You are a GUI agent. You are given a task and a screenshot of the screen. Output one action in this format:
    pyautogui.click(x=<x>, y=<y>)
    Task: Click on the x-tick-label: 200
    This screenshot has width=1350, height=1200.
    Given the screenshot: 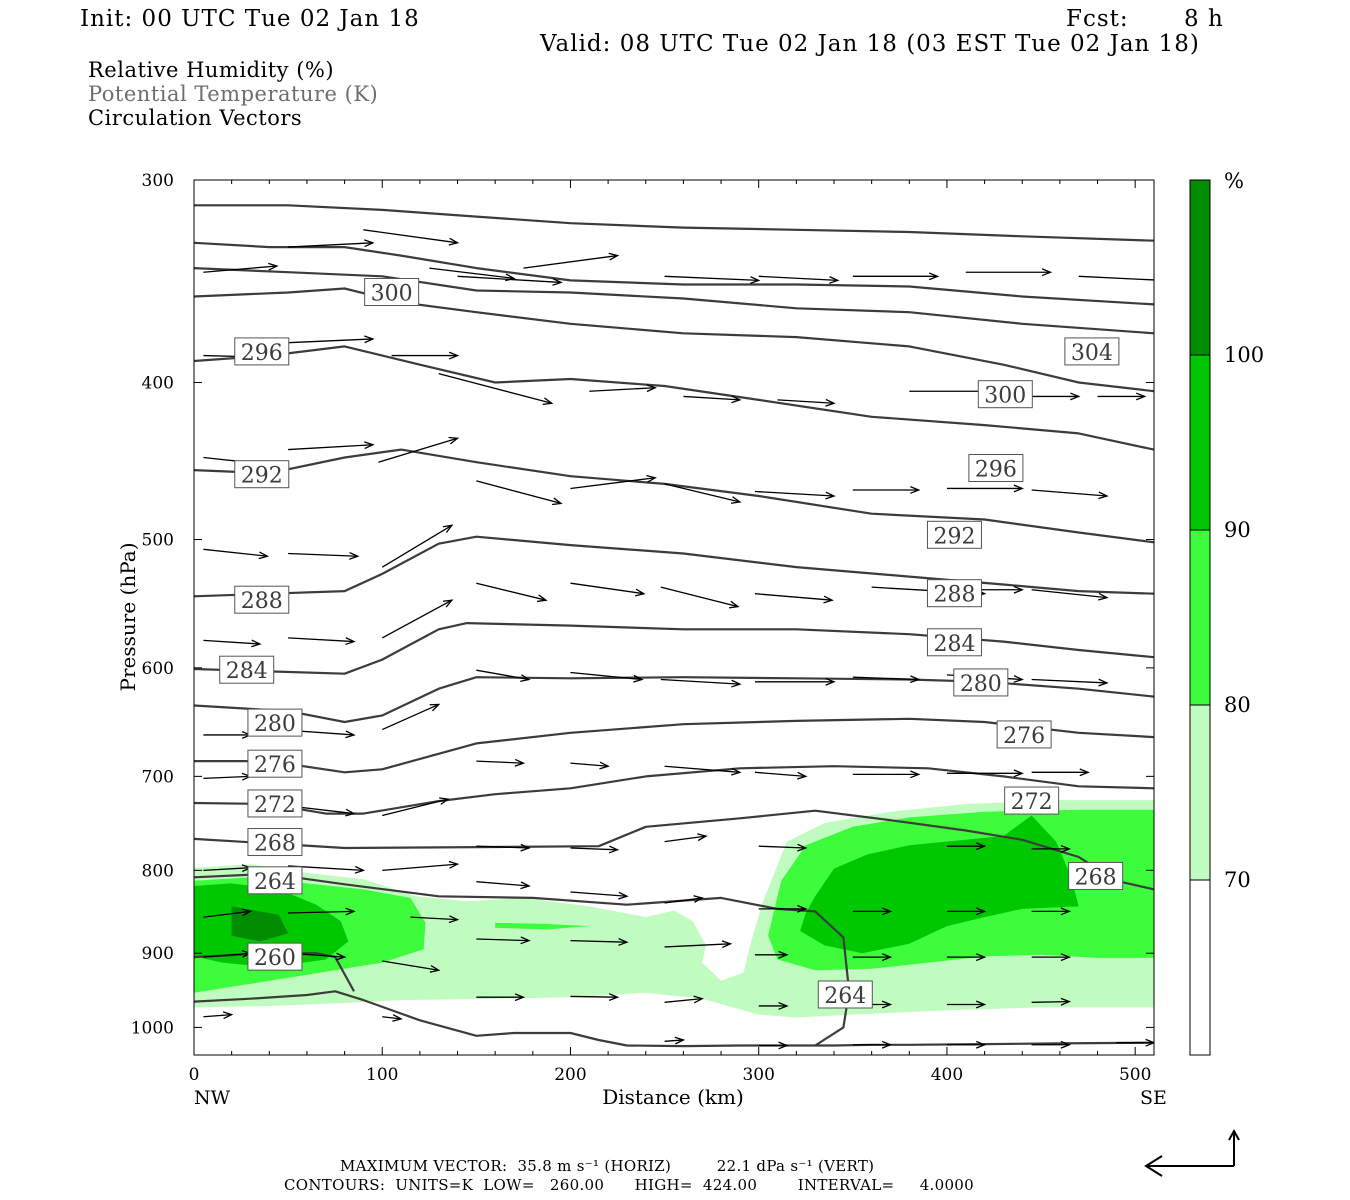 What is the action you would take?
    pyautogui.click(x=570, y=1075)
    